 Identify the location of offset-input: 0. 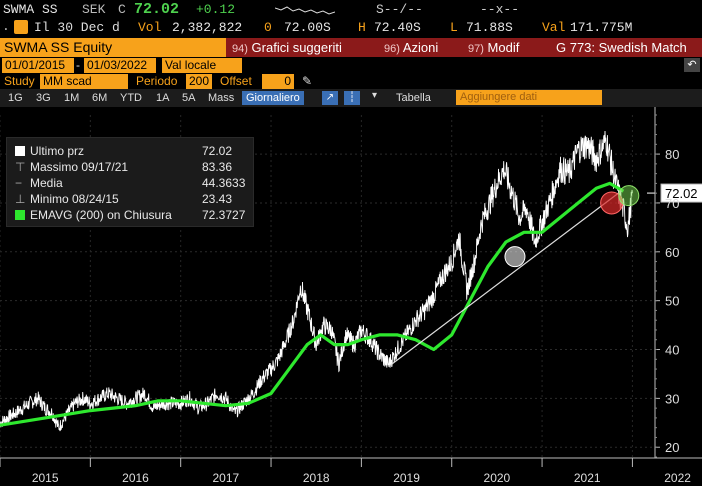
(278, 81).